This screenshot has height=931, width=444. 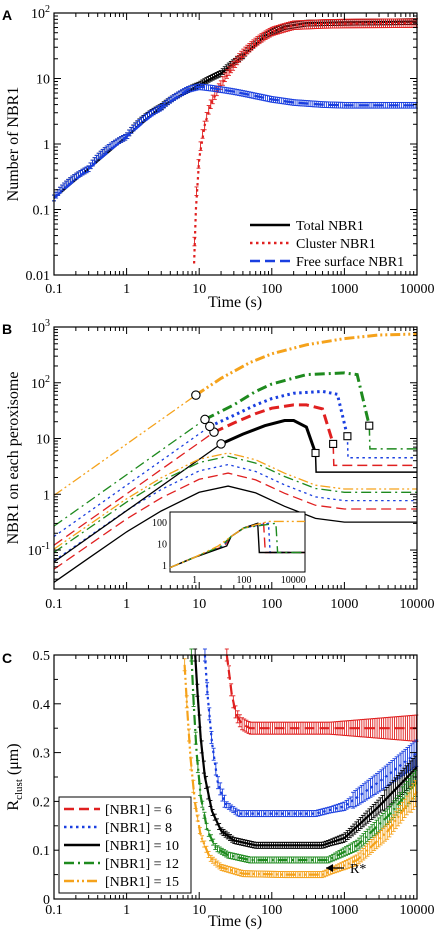 I want to click on b-y-tick-label: 10, so click(x=43, y=440).